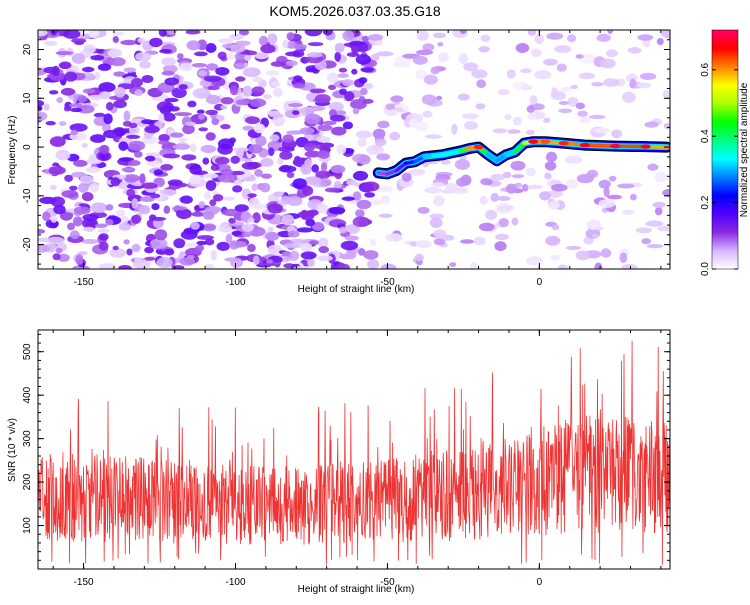 Image resolution: width=750 pixels, height=605 pixels. I want to click on y-tick-label: -20, so click(27, 244).